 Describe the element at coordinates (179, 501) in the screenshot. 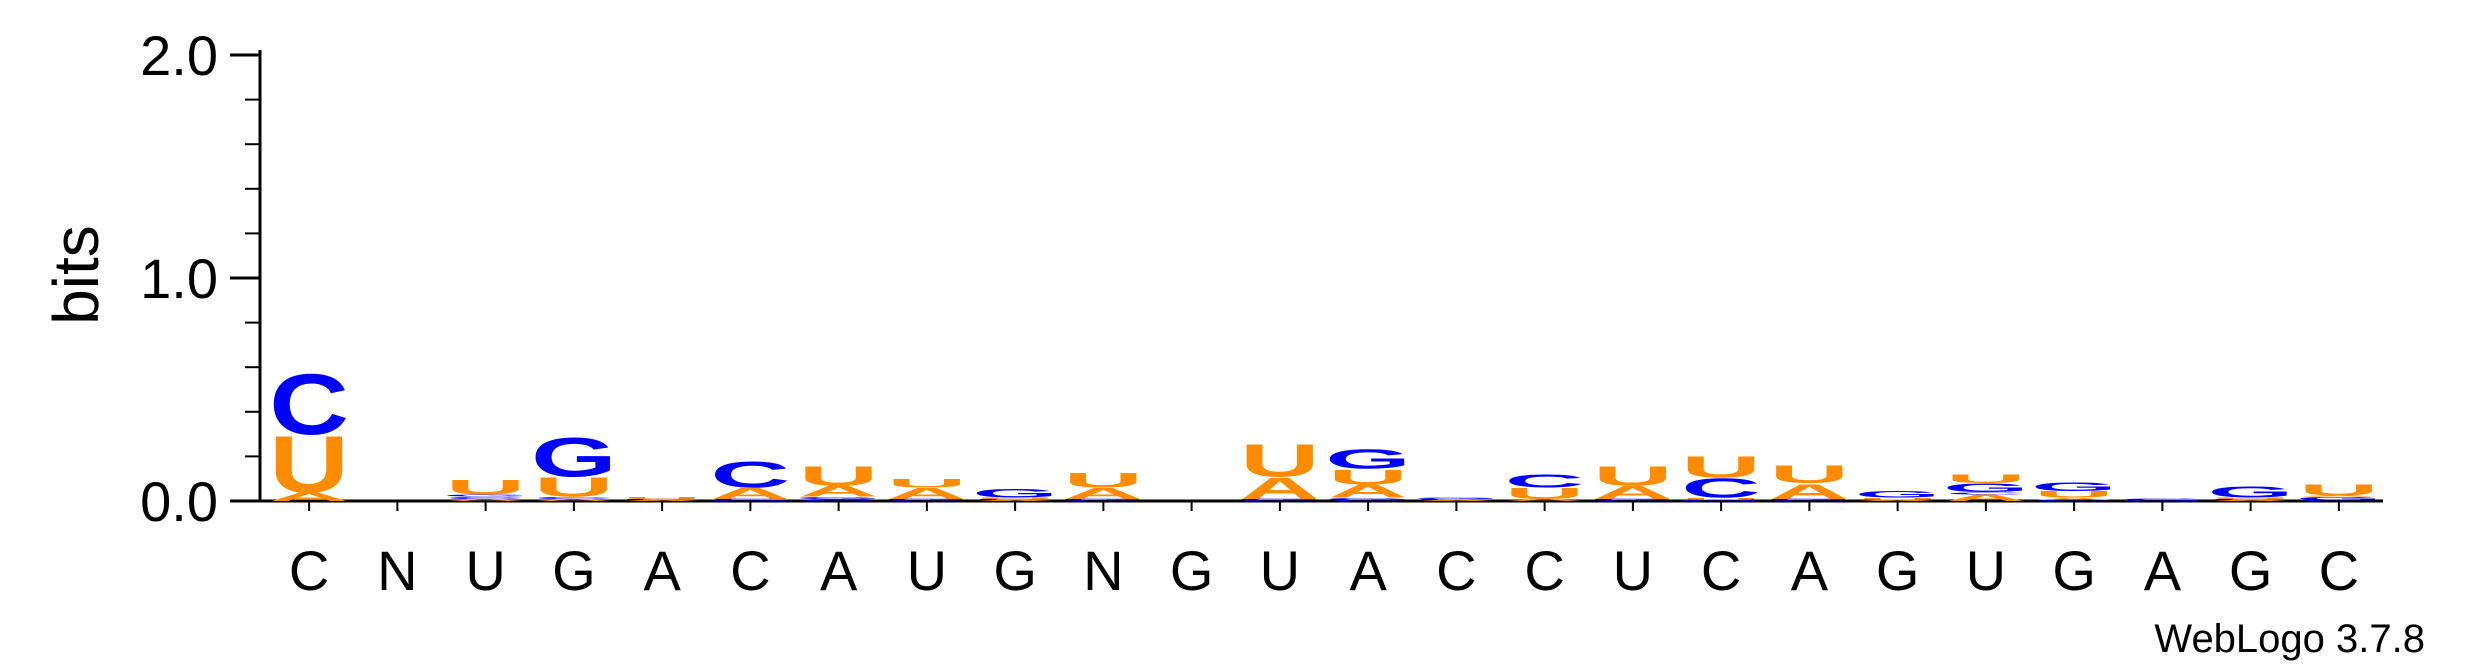

I see `y-tick-label: 0.0` at that location.